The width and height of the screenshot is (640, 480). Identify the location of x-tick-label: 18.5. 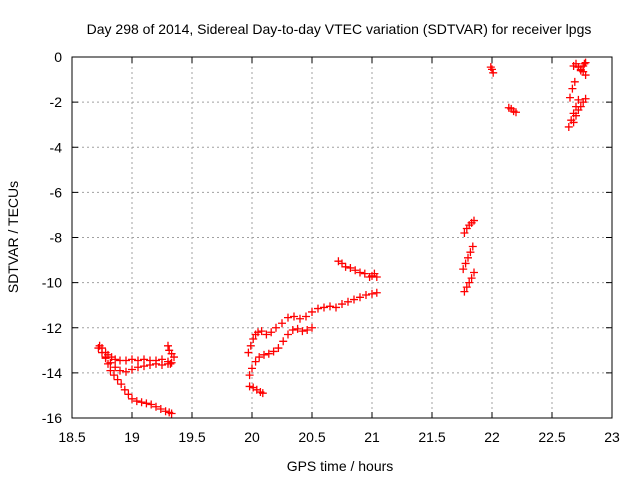
(71, 437).